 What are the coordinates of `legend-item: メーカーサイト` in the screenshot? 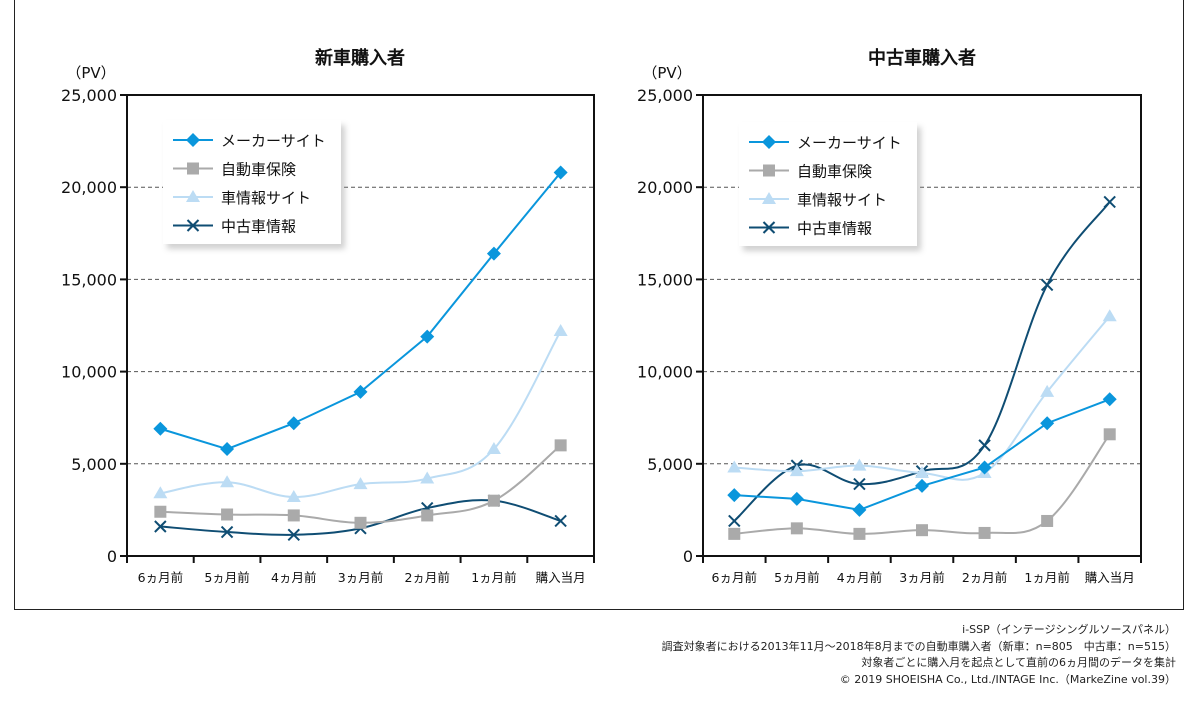 It's located at (249, 141).